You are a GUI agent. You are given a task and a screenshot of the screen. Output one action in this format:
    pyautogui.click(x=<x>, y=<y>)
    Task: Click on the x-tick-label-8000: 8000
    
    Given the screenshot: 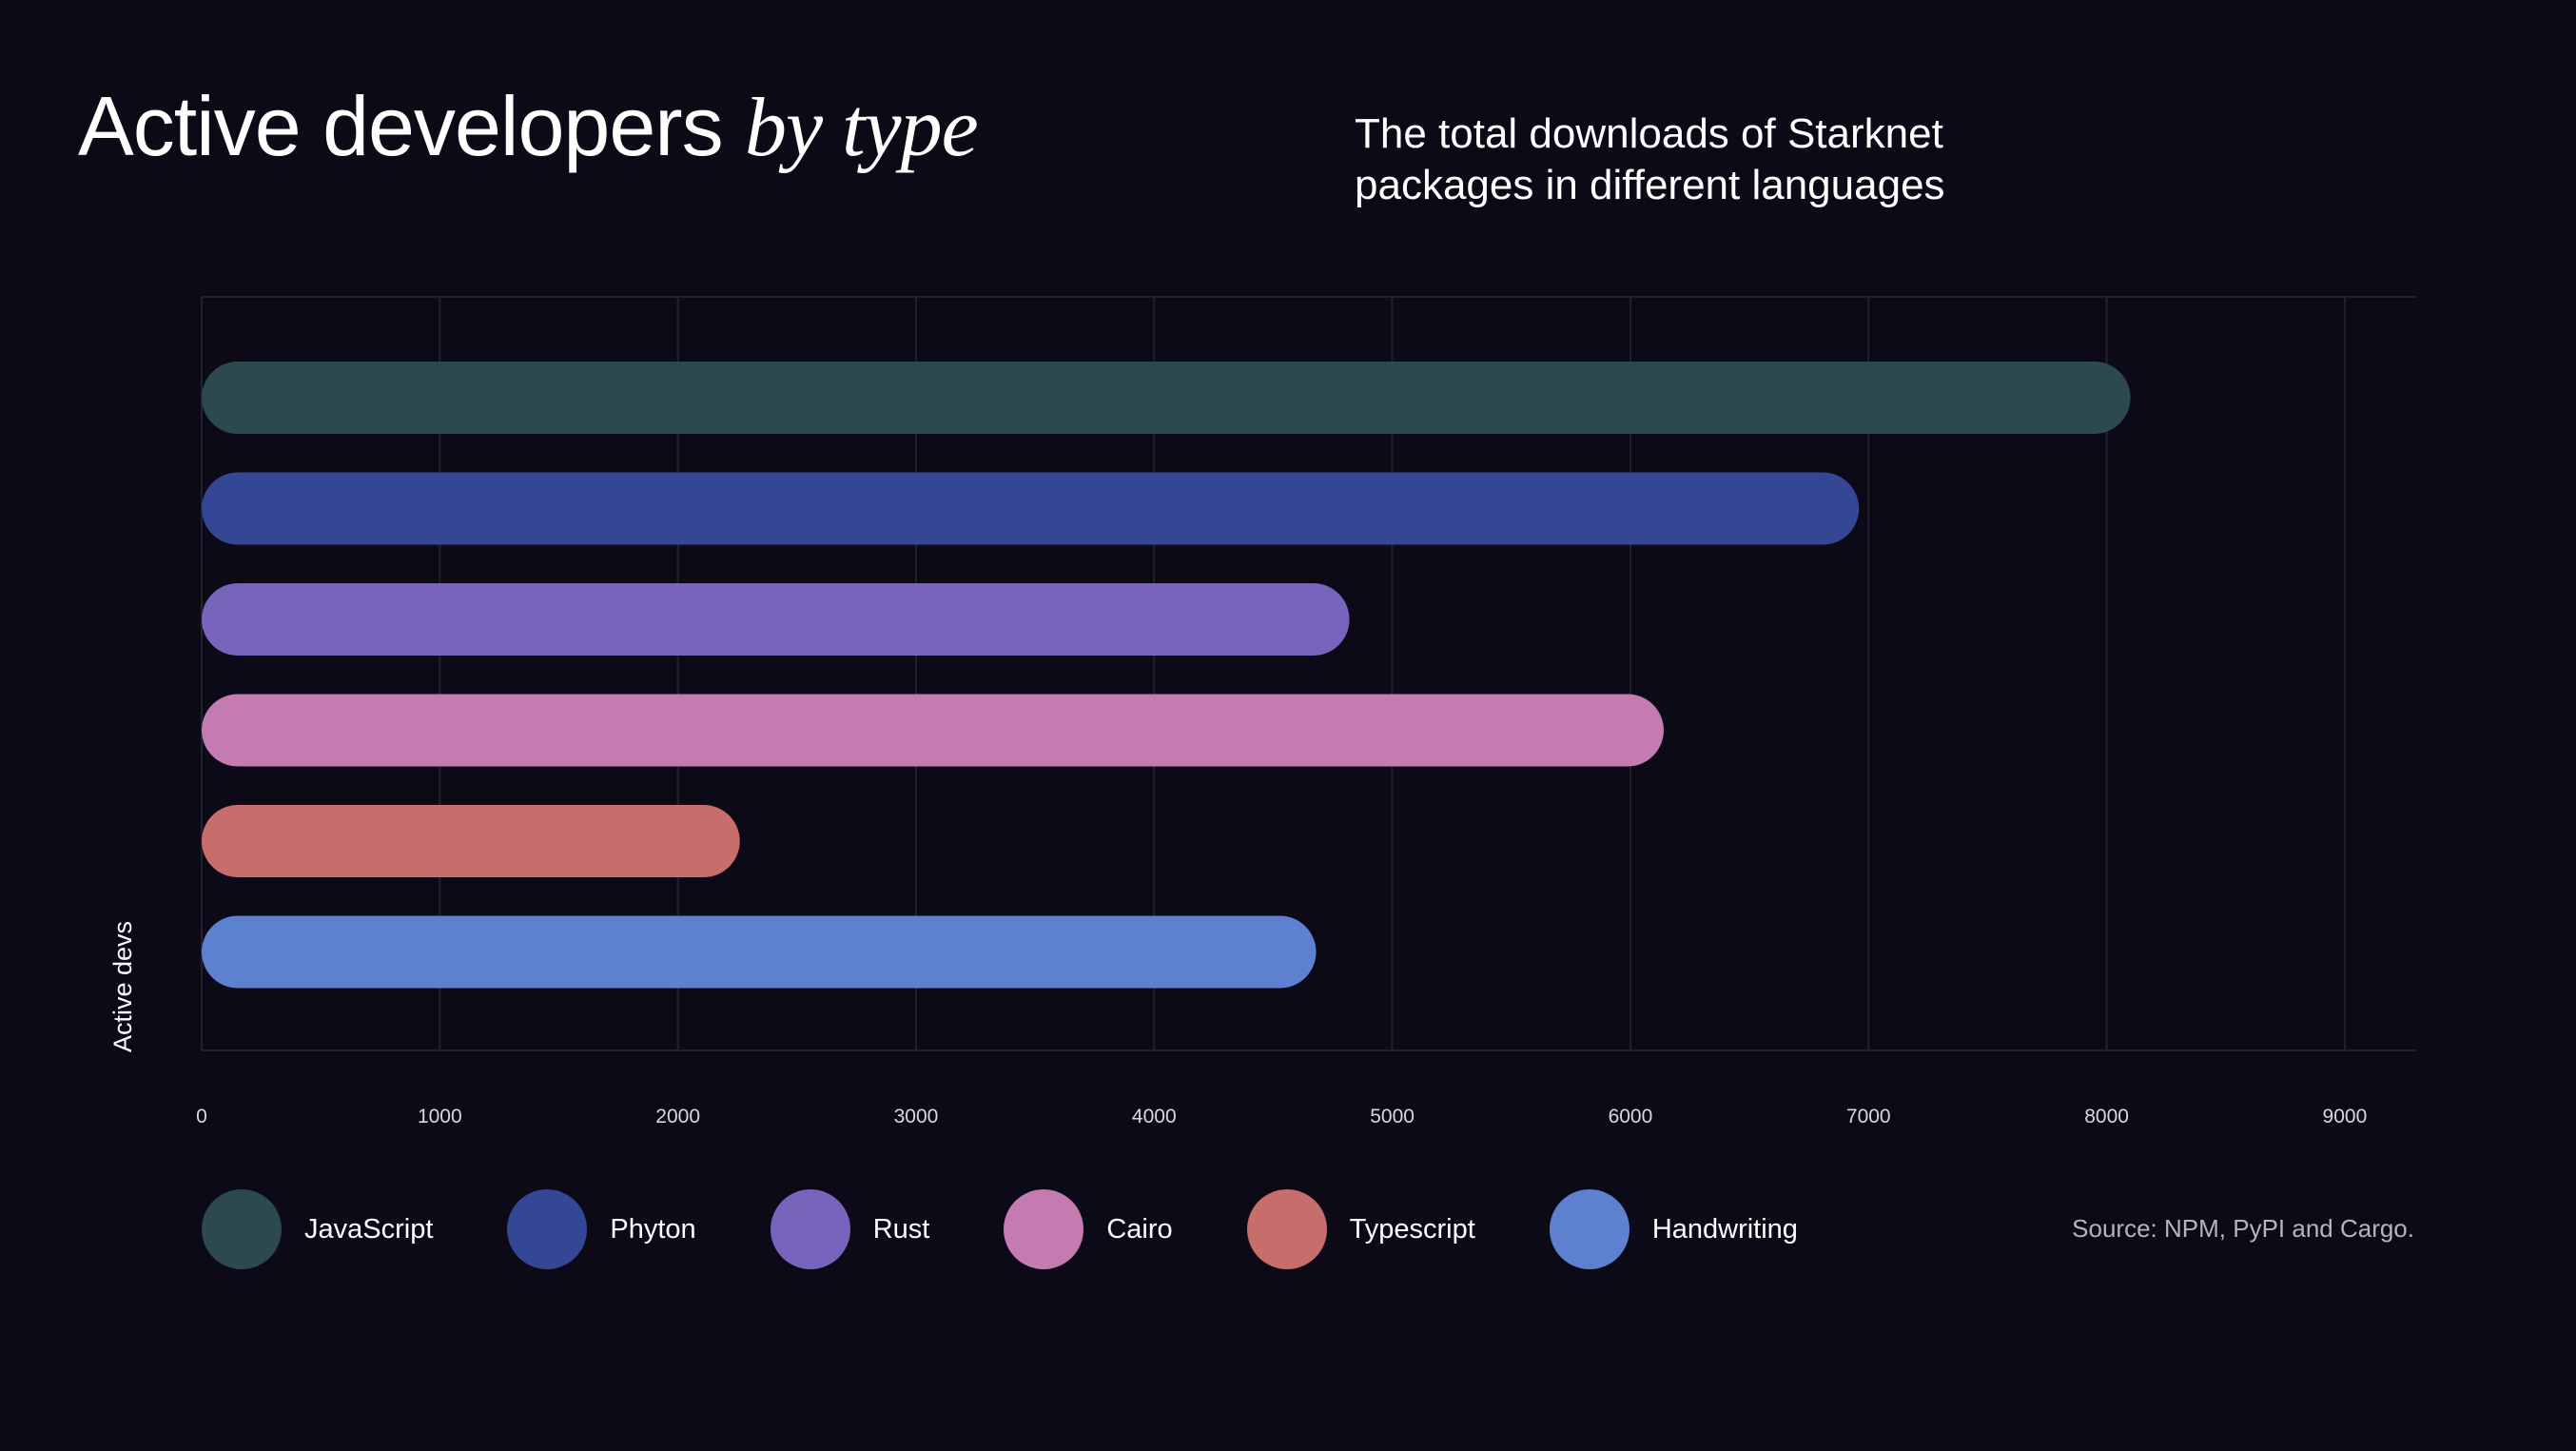 What is the action you would take?
    pyautogui.click(x=2106, y=1116)
    